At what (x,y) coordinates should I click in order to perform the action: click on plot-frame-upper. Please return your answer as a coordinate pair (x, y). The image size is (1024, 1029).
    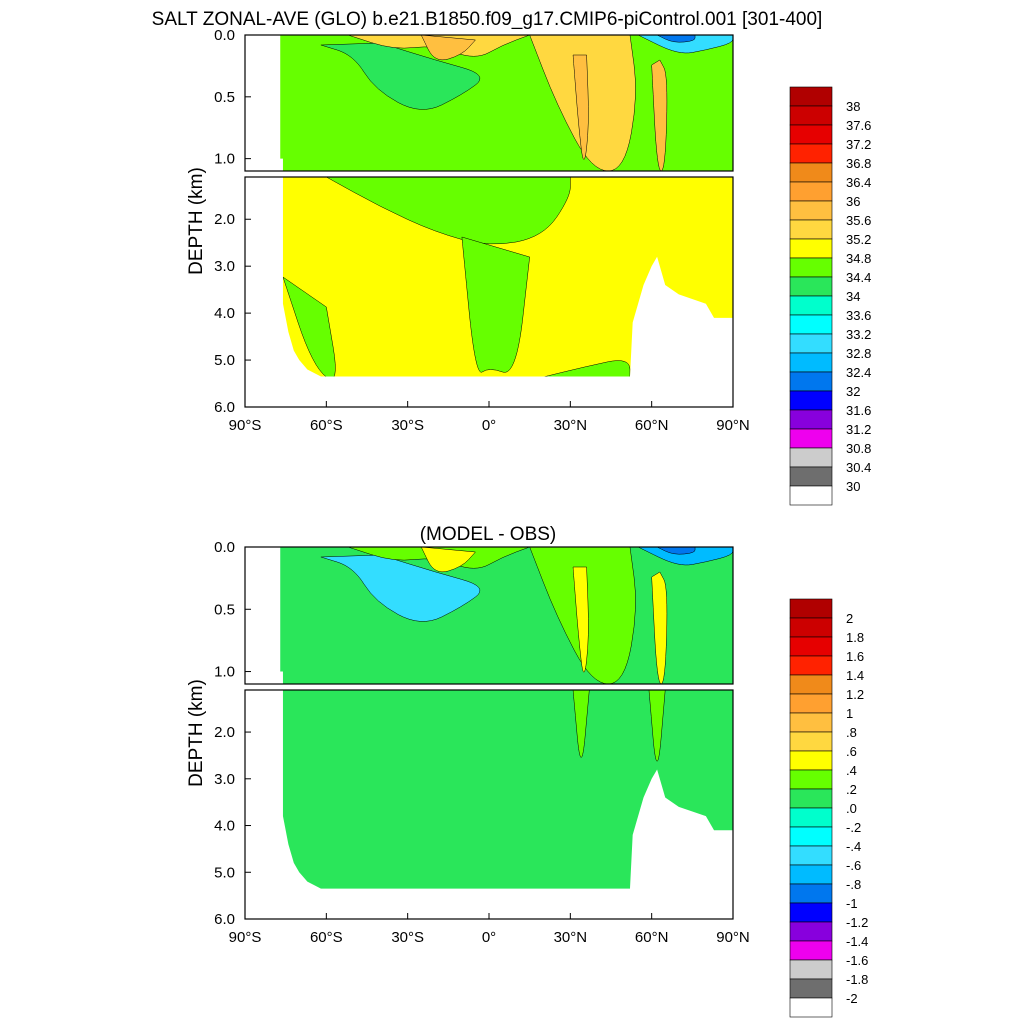
    Looking at the image, I should click on (489, 615).